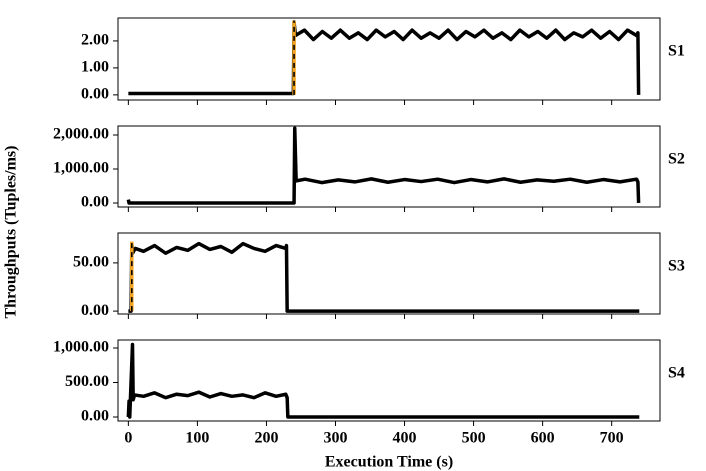 The height and width of the screenshot is (471, 706). Describe the element at coordinates (266, 438) in the screenshot. I see `x-tick-label: 200` at that location.